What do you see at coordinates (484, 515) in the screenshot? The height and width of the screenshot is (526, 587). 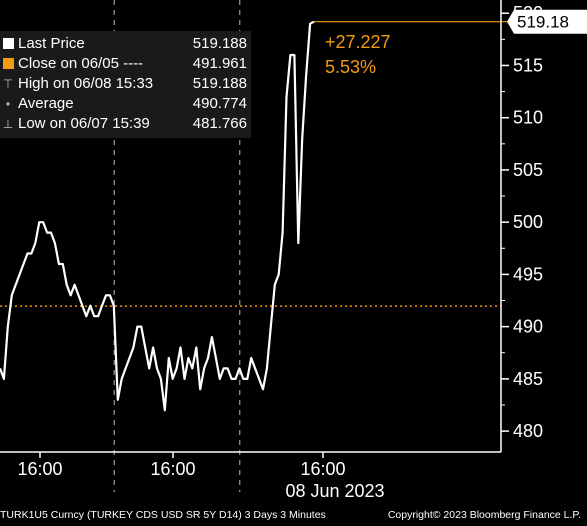 I see `footer-copyright: Copyright© 2023 Bloomberg Finance L.P.` at bounding box center [484, 515].